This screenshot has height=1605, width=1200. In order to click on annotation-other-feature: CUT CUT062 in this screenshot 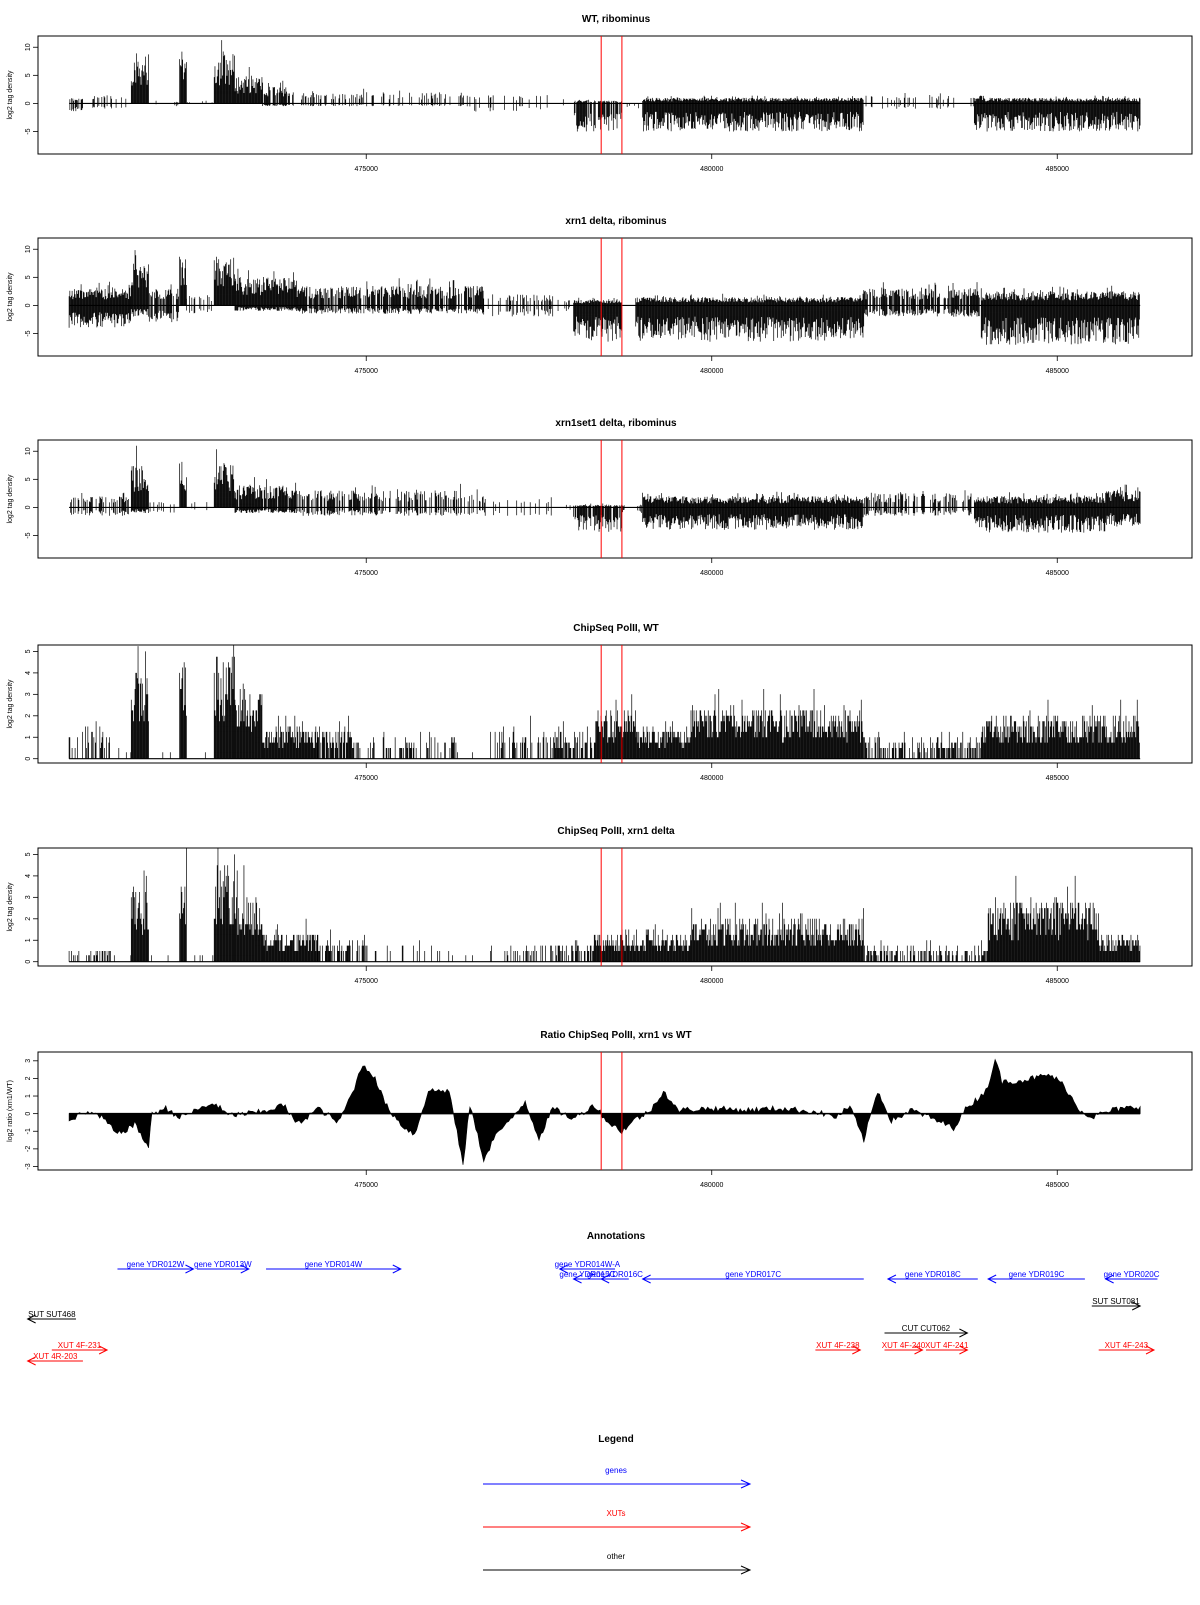, I will do `click(926, 1331)`.